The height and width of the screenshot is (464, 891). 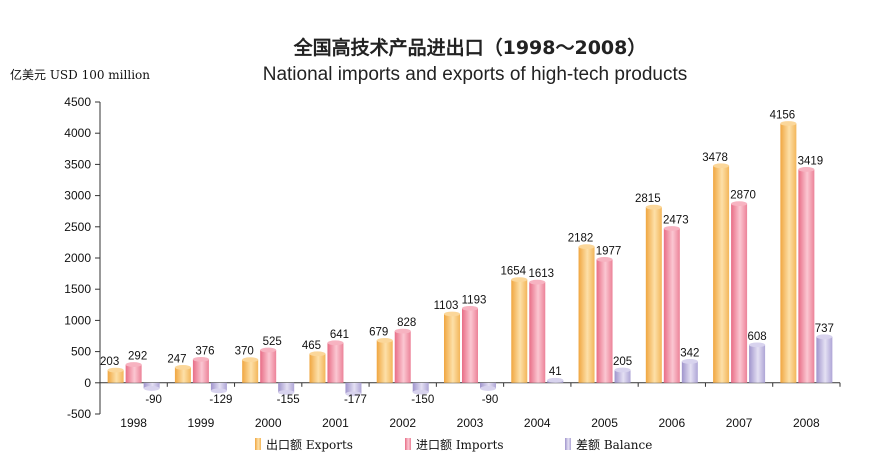 What do you see at coordinates (311, 346) in the screenshot?
I see `export-value-label: 465` at bounding box center [311, 346].